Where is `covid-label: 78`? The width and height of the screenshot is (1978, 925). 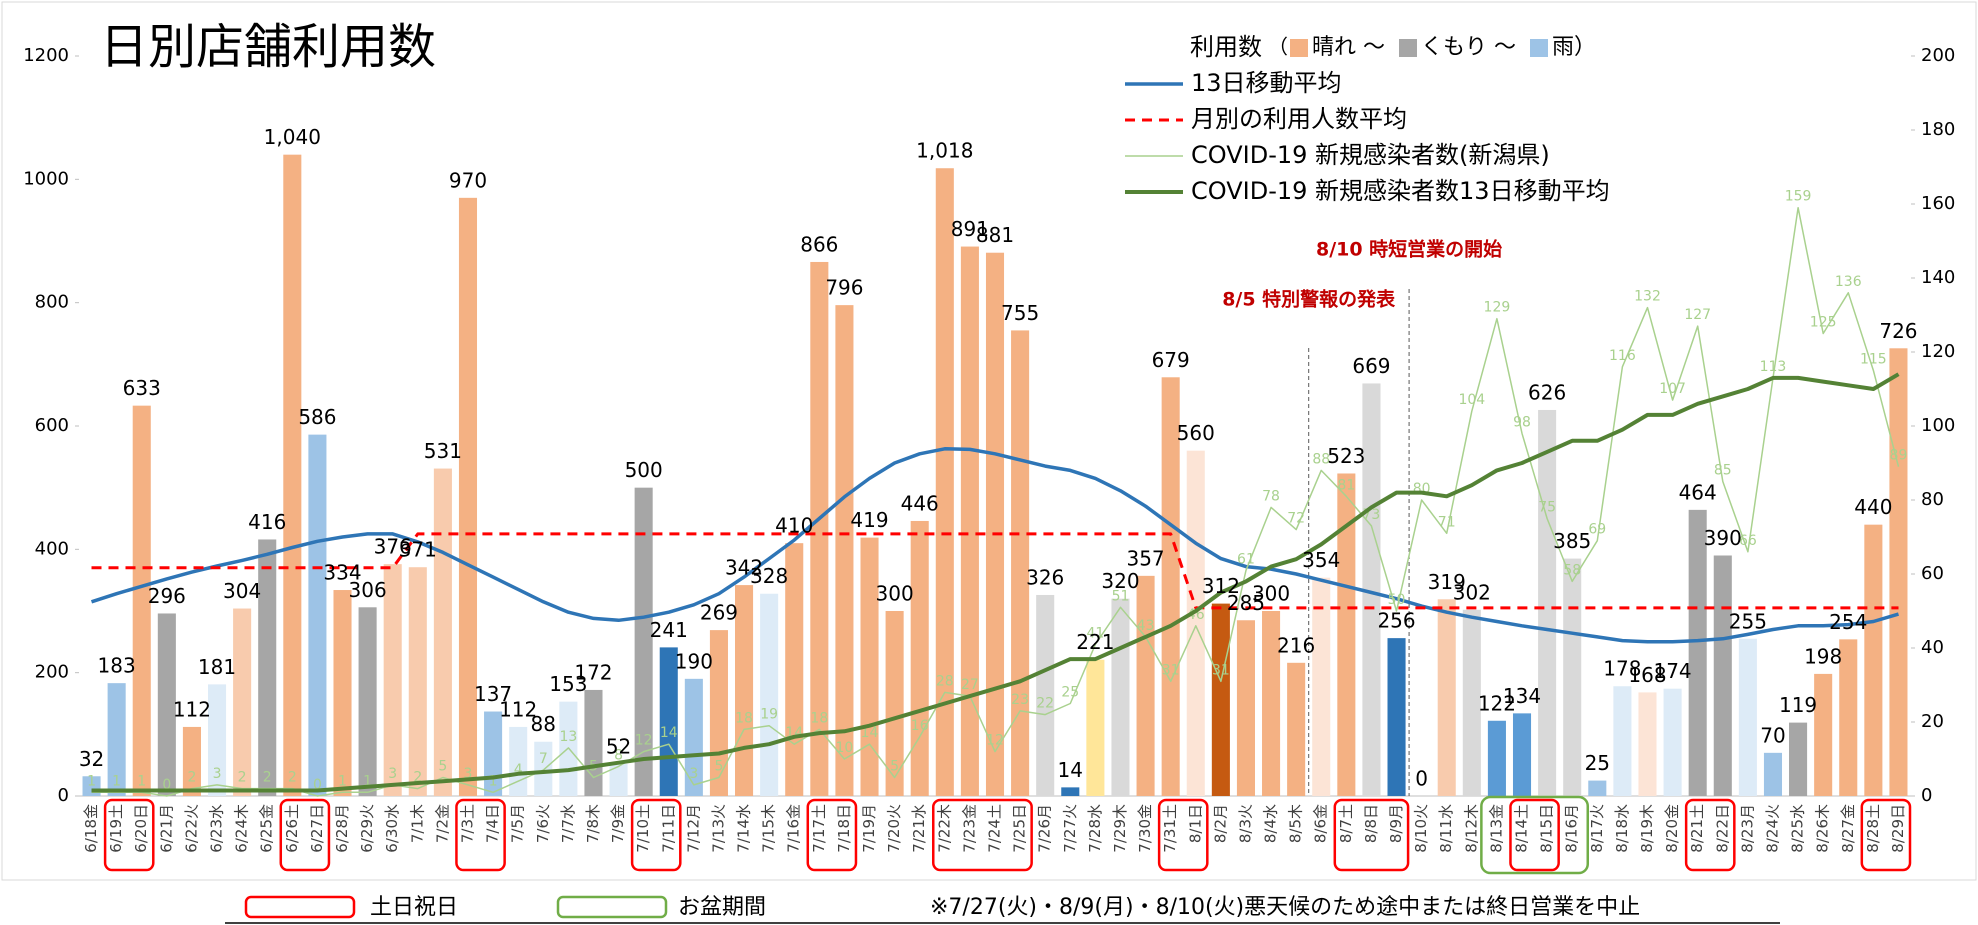 covid-label: 78 is located at coordinates (1271, 496).